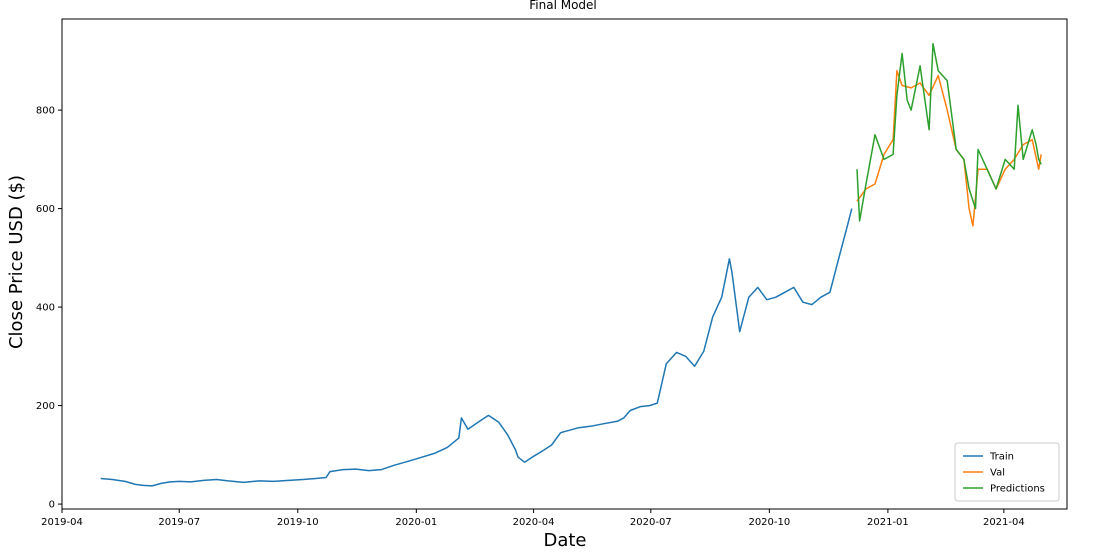 The width and height of the screenshot is (1095, 556). Describe the element at coordinates (534, 522) in the screenshot. I see `x-tick-label: 2020-04` at that location.